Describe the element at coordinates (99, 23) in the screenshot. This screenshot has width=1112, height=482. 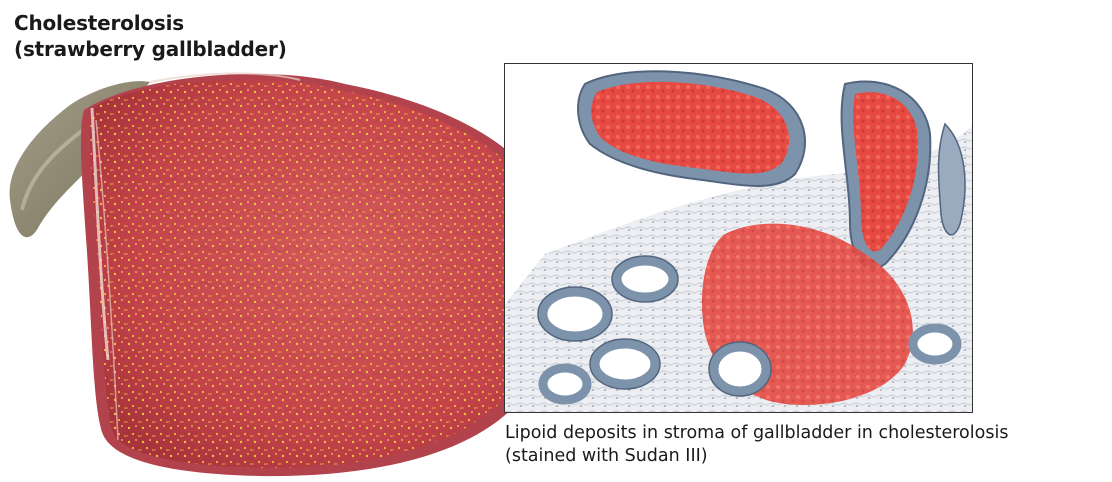
I see `title-line-1: Cholesterolosis` at that location.